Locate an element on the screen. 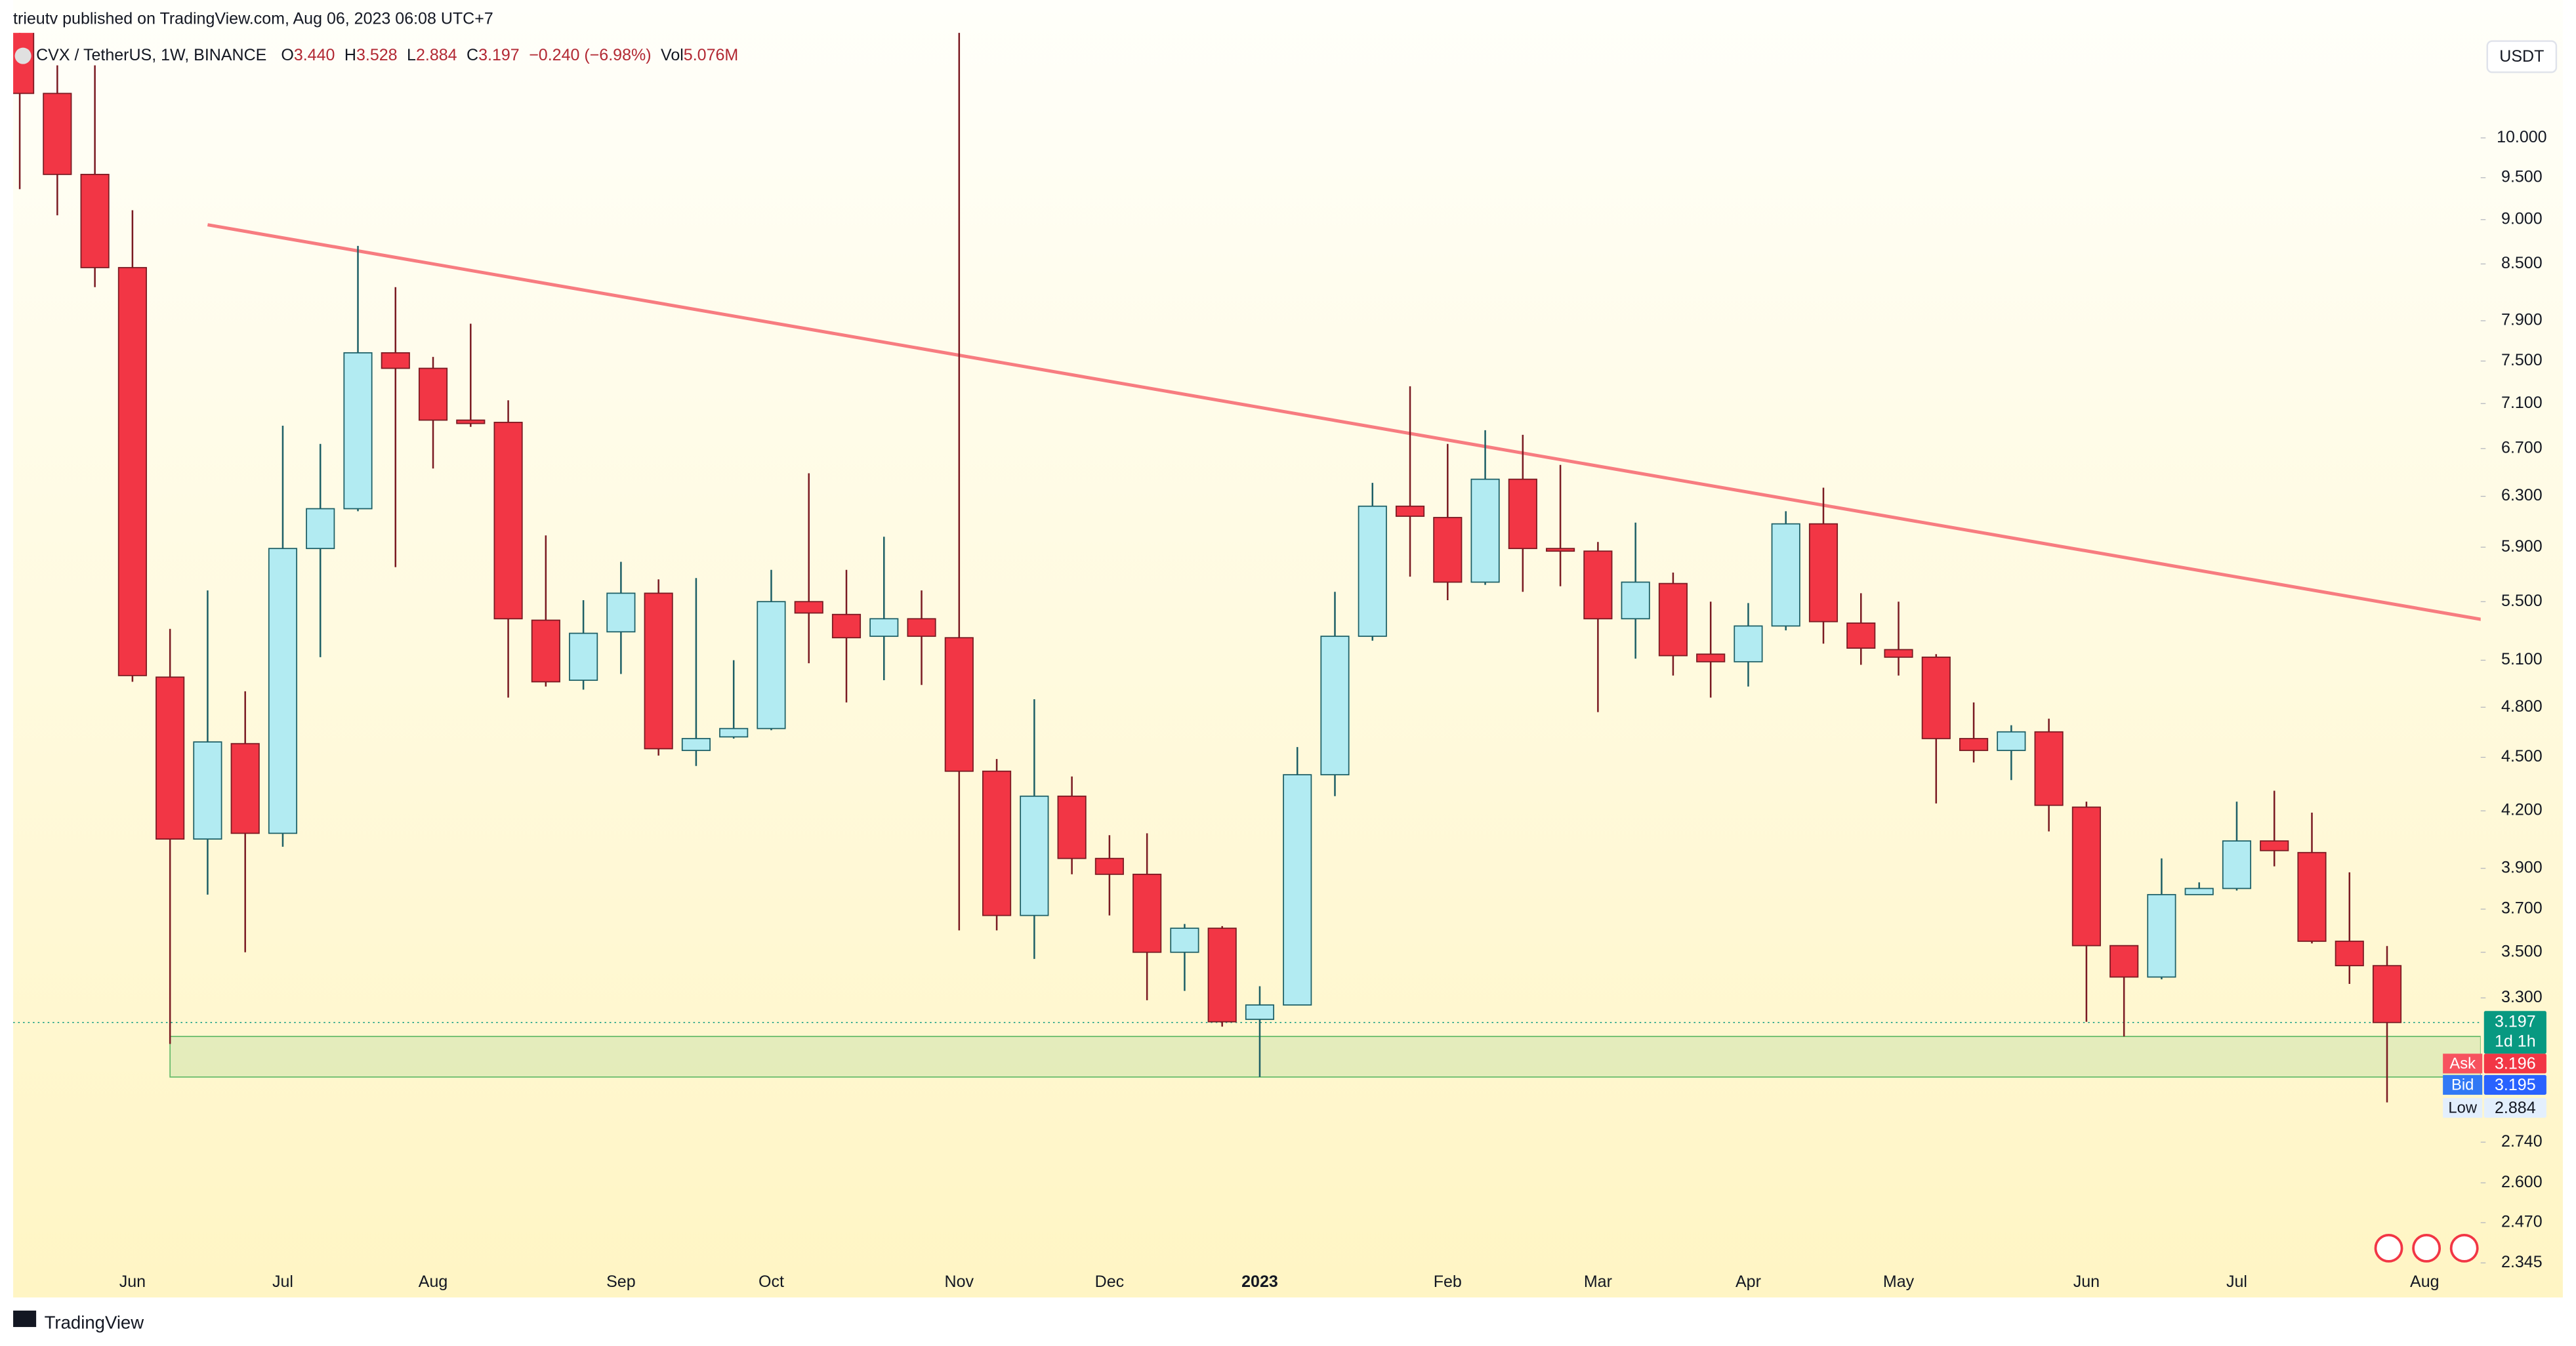 This screenshot has height=1346, width=2576. x-tick-label: Apr is located at coordinates (1748, 1282).